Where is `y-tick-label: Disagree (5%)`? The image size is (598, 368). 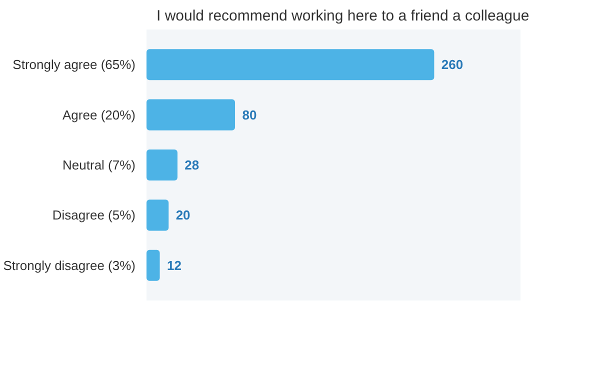 y-tick-label: Disagree (5%) is located at coordinates (94, 215).